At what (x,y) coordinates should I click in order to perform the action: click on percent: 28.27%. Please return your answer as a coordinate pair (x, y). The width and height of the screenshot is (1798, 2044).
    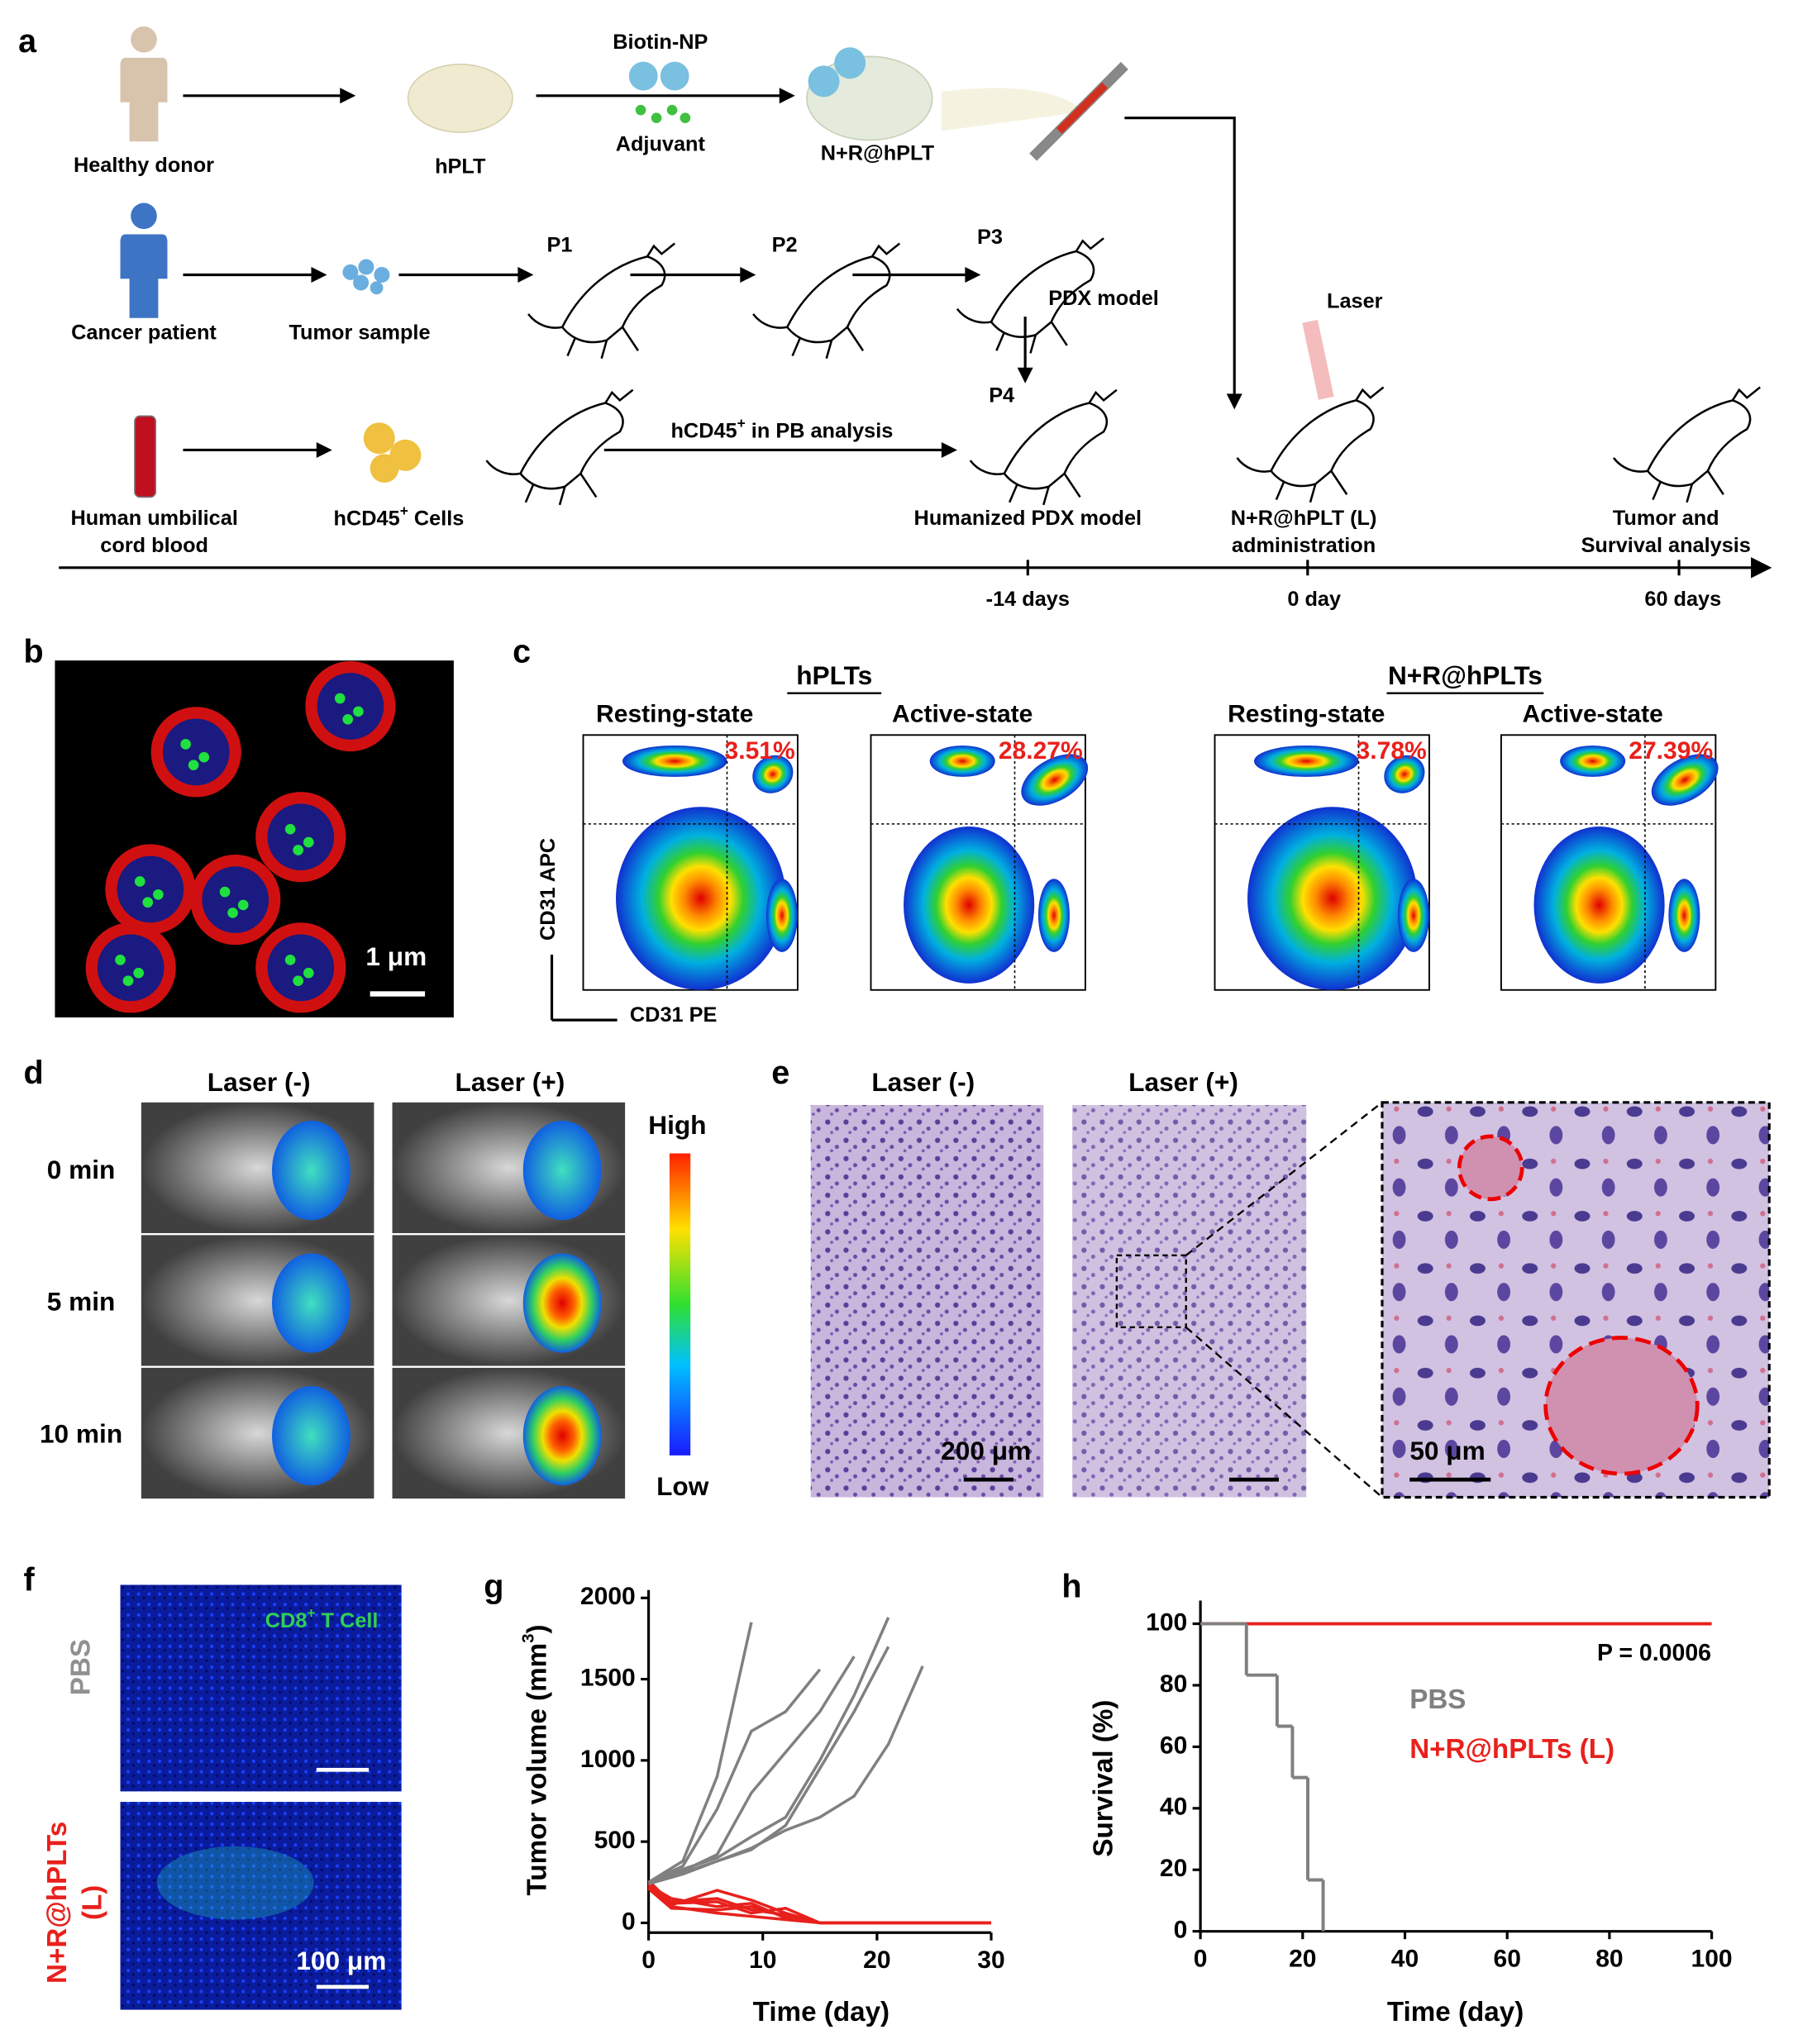
    Looking at the image, I should click on (1041, 751).